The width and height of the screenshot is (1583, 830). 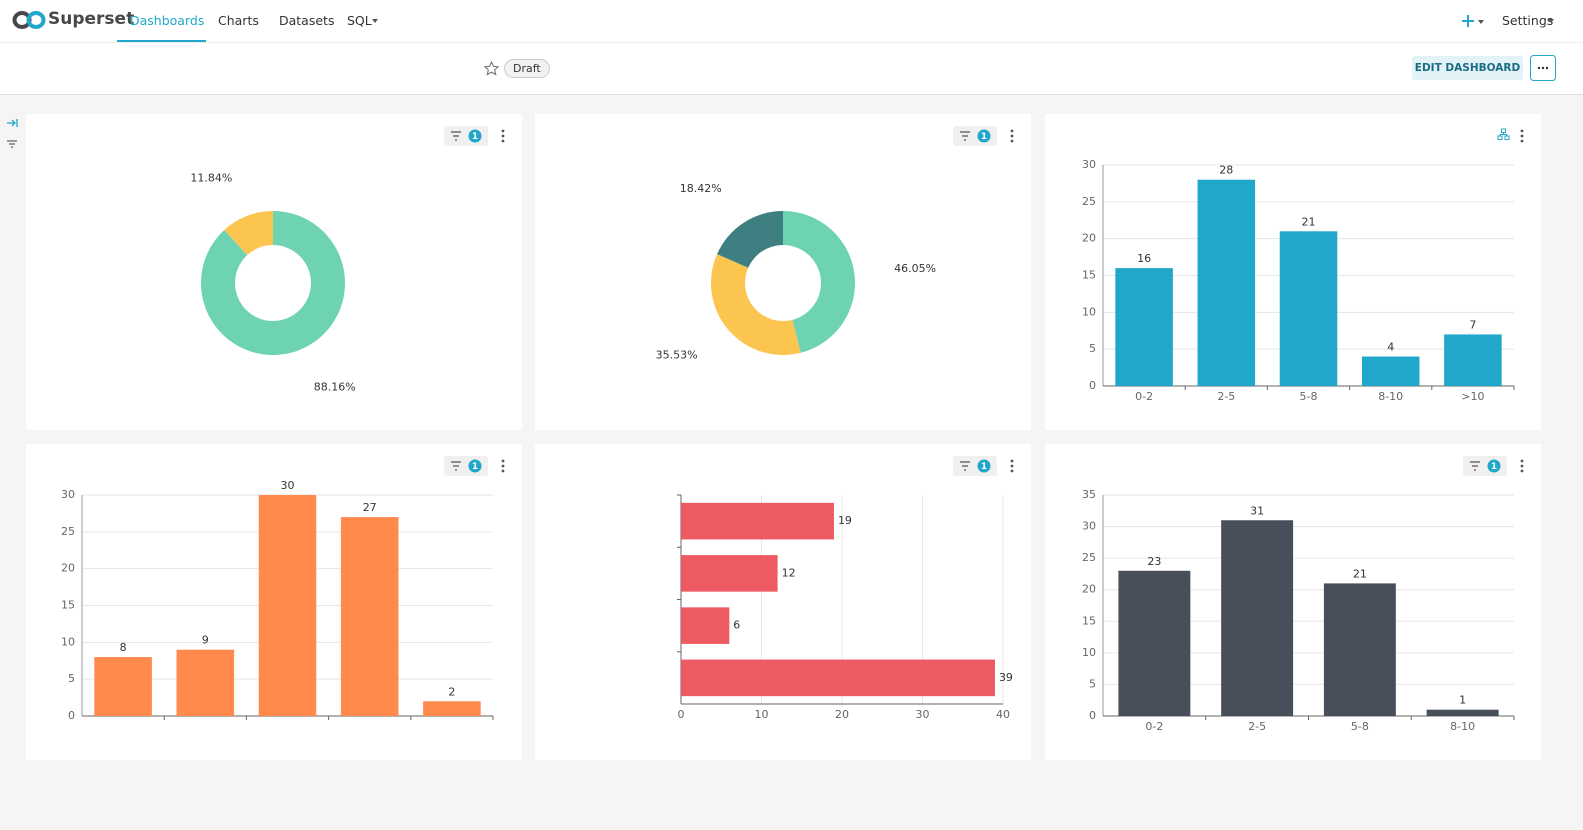 I want to click on caret, so click(x=1551, y=21).